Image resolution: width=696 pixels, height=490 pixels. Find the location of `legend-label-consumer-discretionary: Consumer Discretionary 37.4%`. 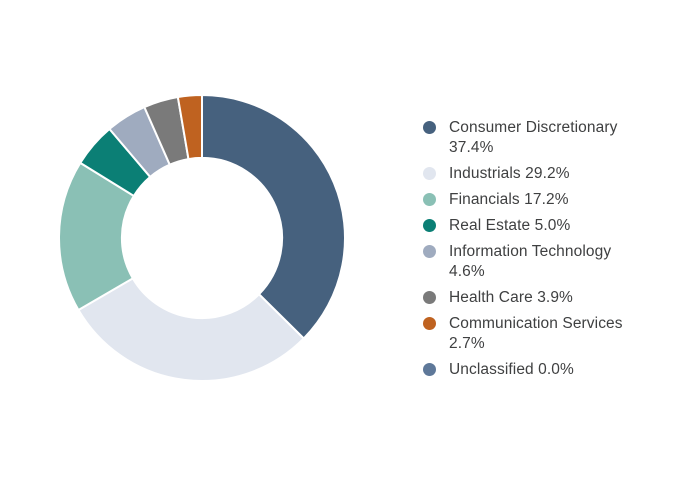

legend-label-consumer-discretionary: Consumer Discretionary 37.4% is located at coordinates (533, 137).